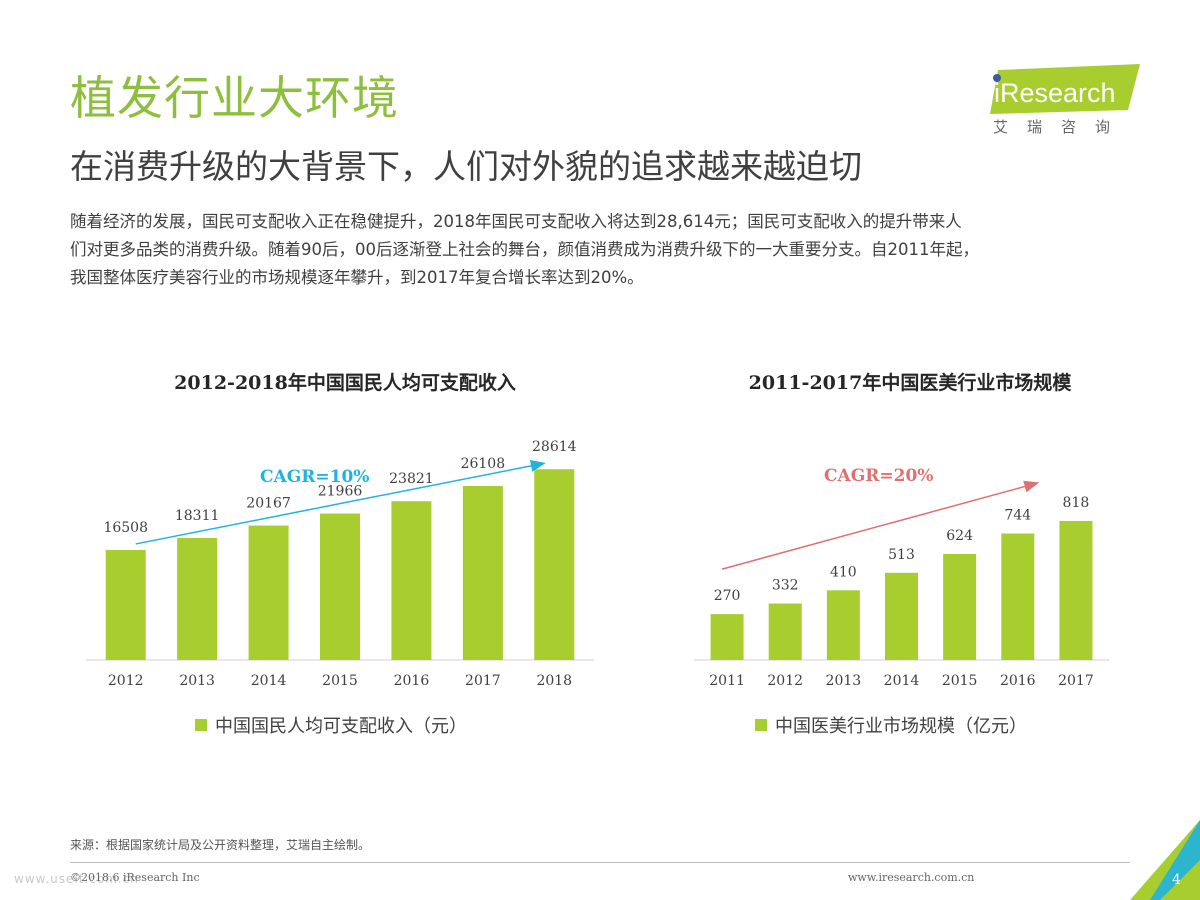  Describe the element at coordinates (357, 277) in the screenshot. I see `intro-line-3: 我国整体医疗美容行业的市场规模逐年攀升，到2017年复合增长率达到20%。` at that location.